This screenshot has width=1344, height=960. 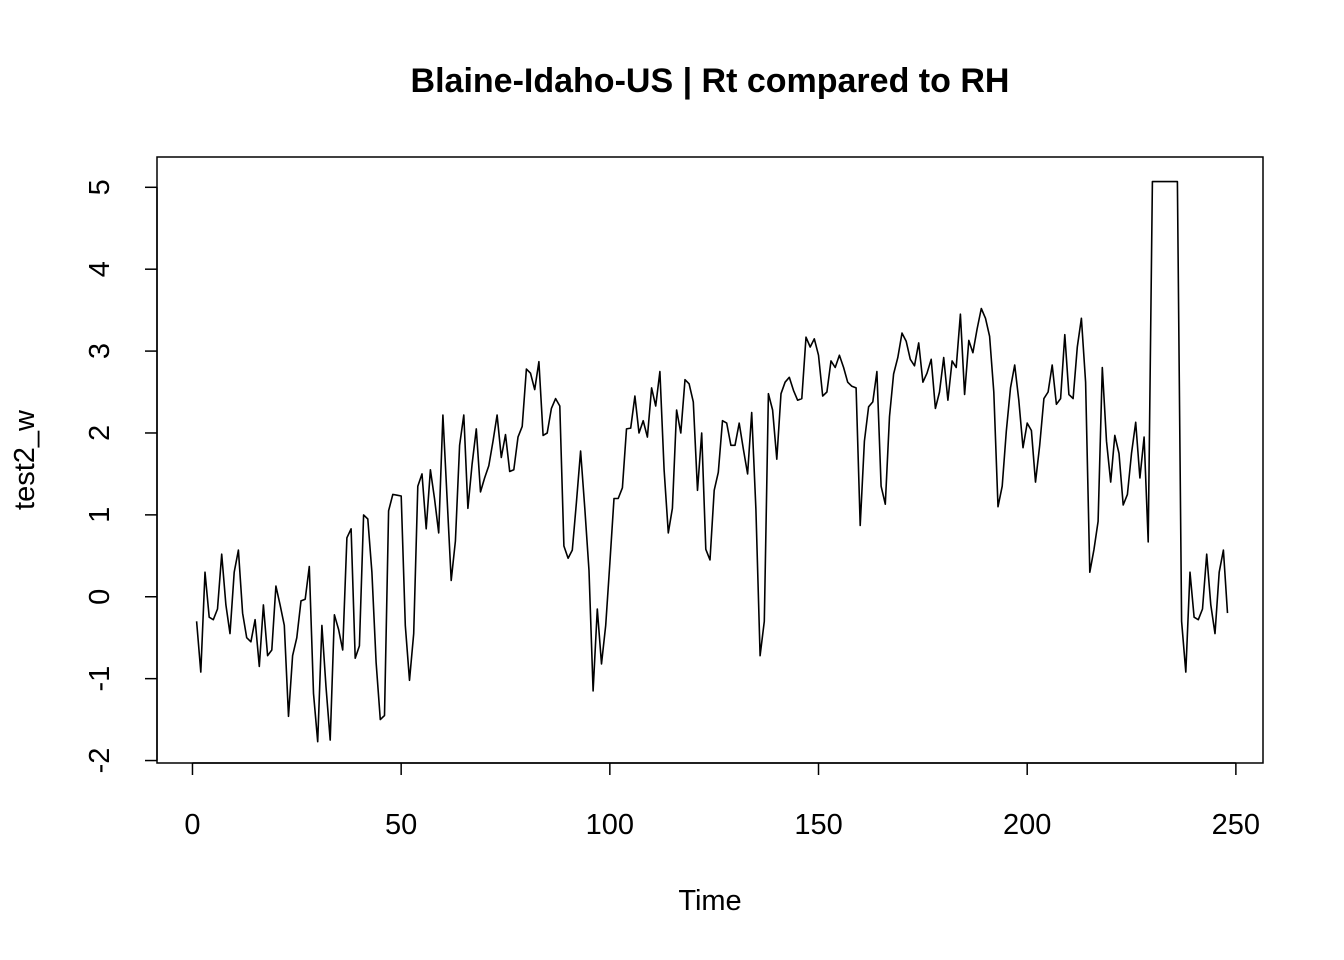 What do you see at coordinates (100, 269) in the screenshot?
I see `y-tick-label: 4` at bounding box center [100, 269].